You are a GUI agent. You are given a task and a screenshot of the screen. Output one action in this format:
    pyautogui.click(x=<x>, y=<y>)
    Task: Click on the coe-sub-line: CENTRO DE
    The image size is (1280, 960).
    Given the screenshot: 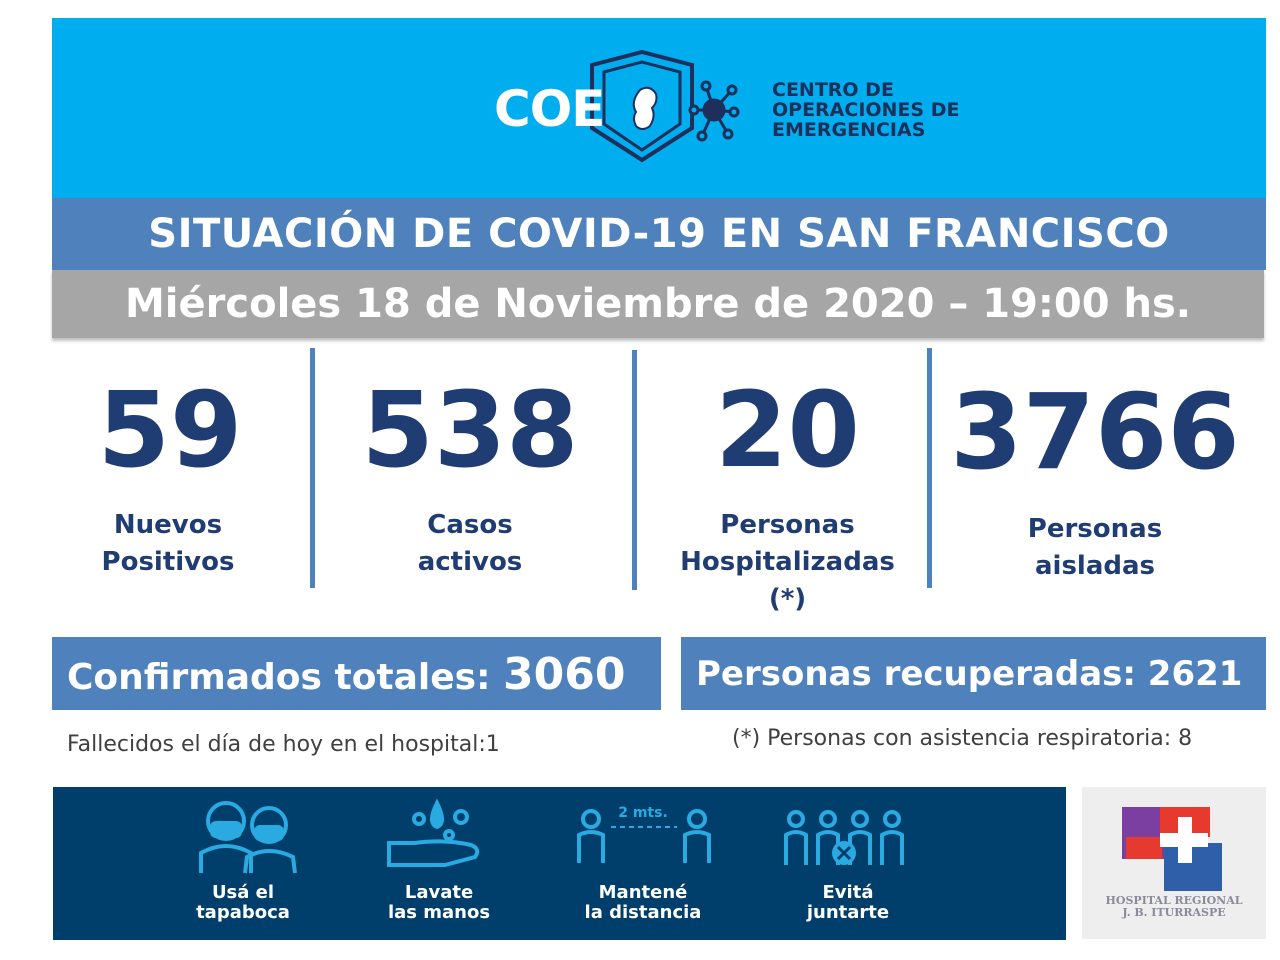 What is the action you would take?
    pyautogui.click(x=833, y=90)
    